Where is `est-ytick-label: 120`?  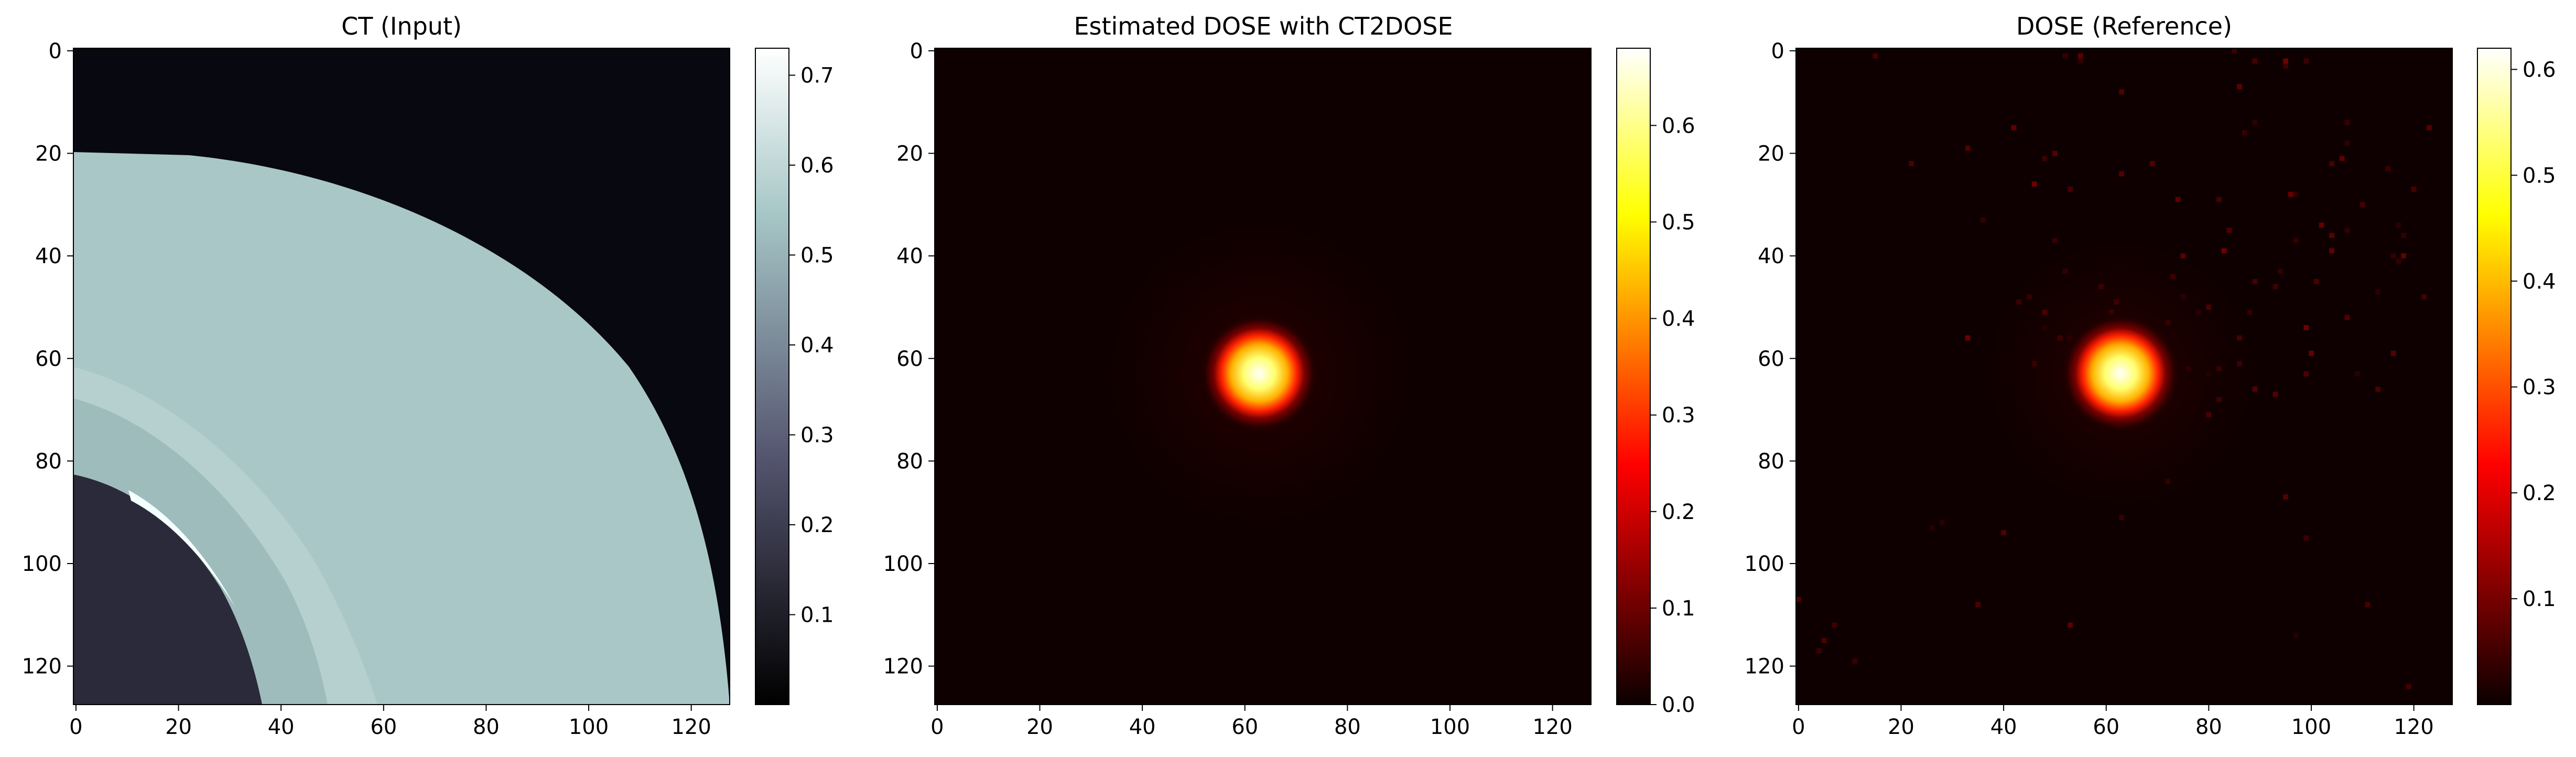
est-ytick-label: 120 is located at coordinates (903, 667).